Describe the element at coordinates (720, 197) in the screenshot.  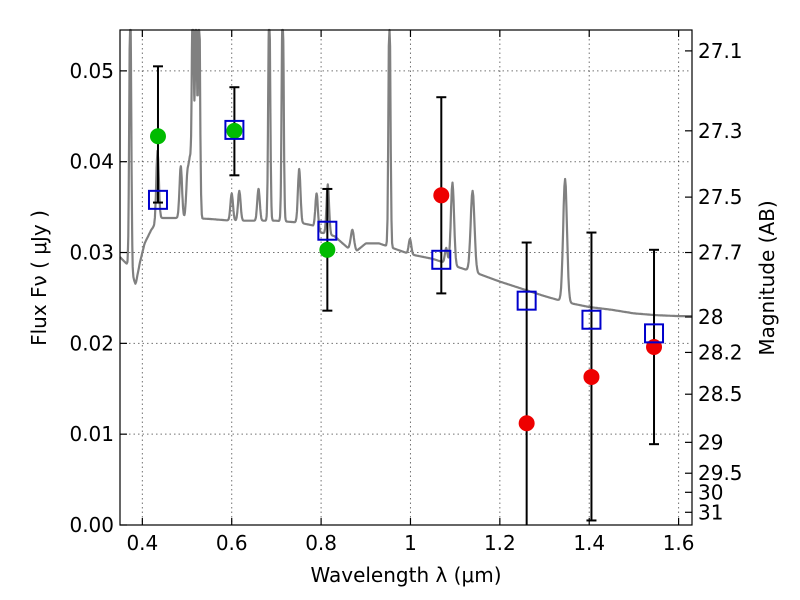
I see `mag-tick-label: 27.5` at that location.